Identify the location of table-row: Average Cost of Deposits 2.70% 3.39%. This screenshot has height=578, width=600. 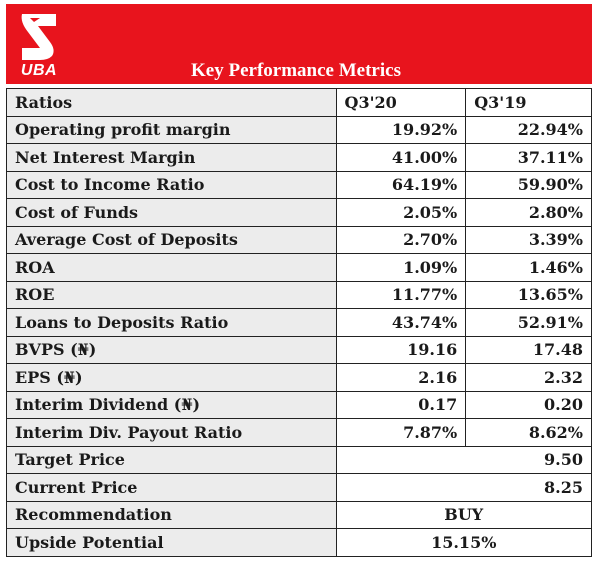
(299, 239).